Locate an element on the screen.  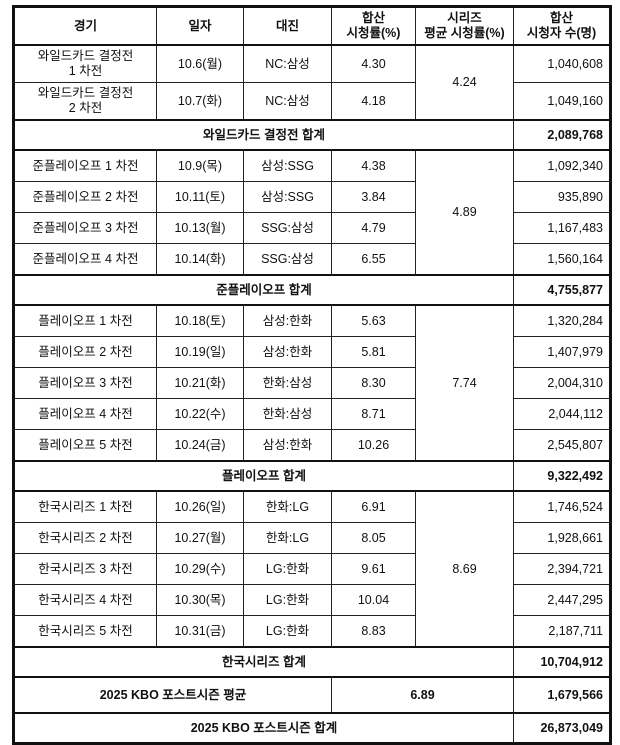
table-row: 플레이오프 5 차전 10.24(금) 삼성:한화 10.26 2,545,807 is located at coordinates (312, 445).